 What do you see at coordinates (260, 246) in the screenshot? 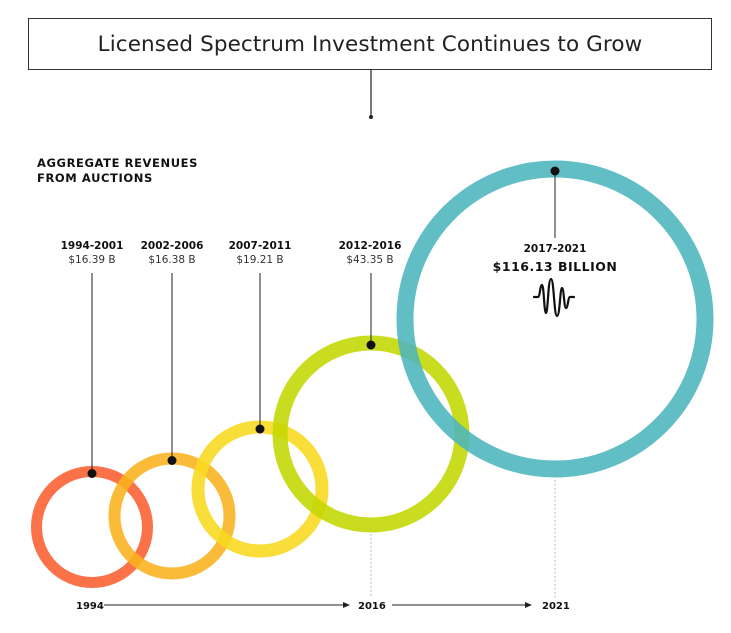
I see `period-label-3: 2007-2011` at bounding box center [260, 246].